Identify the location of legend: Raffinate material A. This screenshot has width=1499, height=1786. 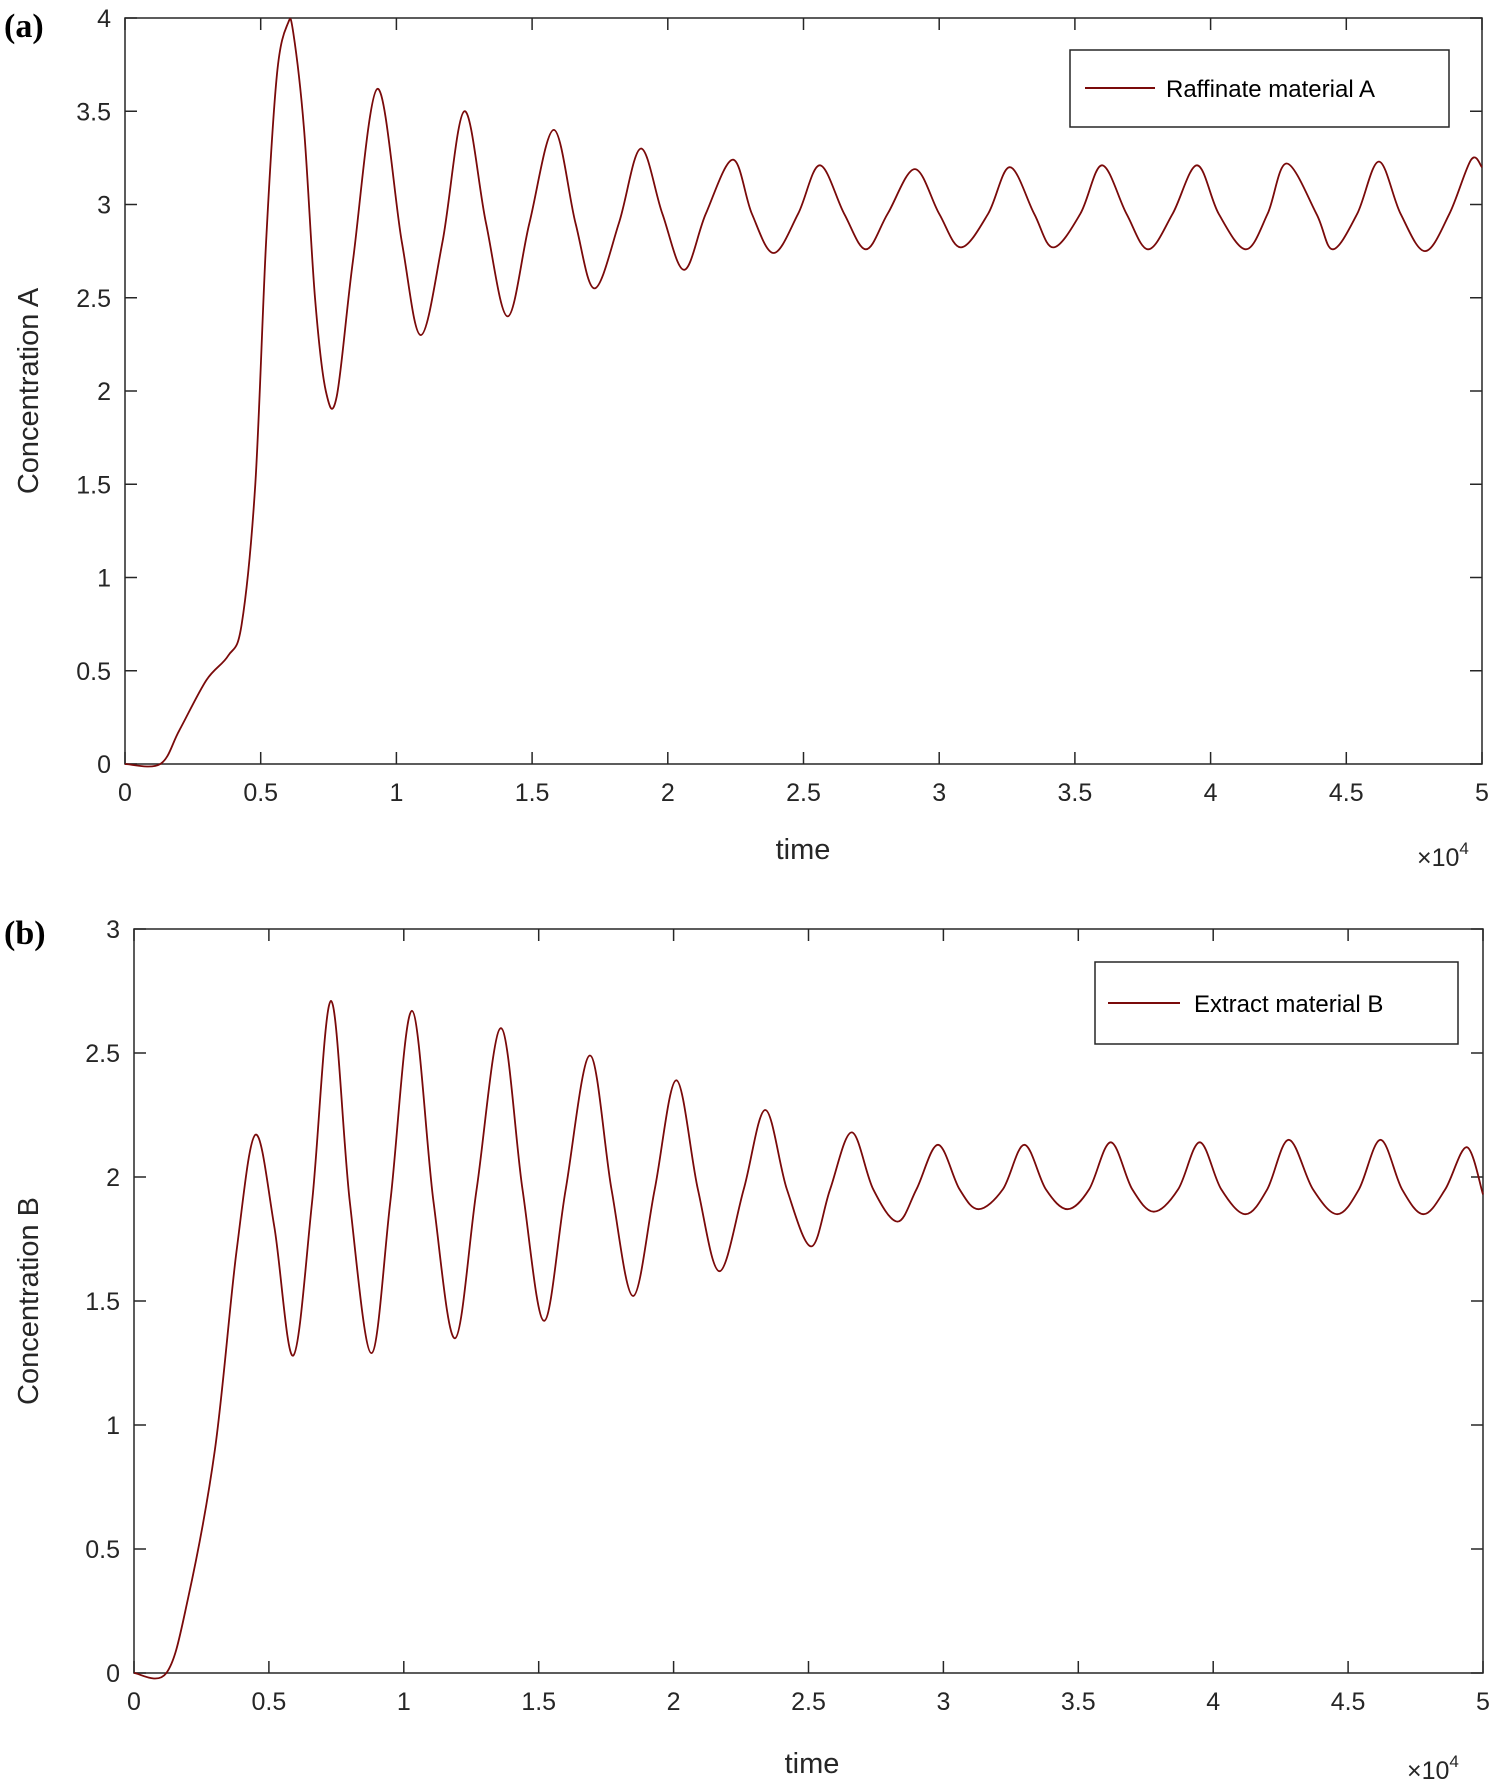
(1259, 88).